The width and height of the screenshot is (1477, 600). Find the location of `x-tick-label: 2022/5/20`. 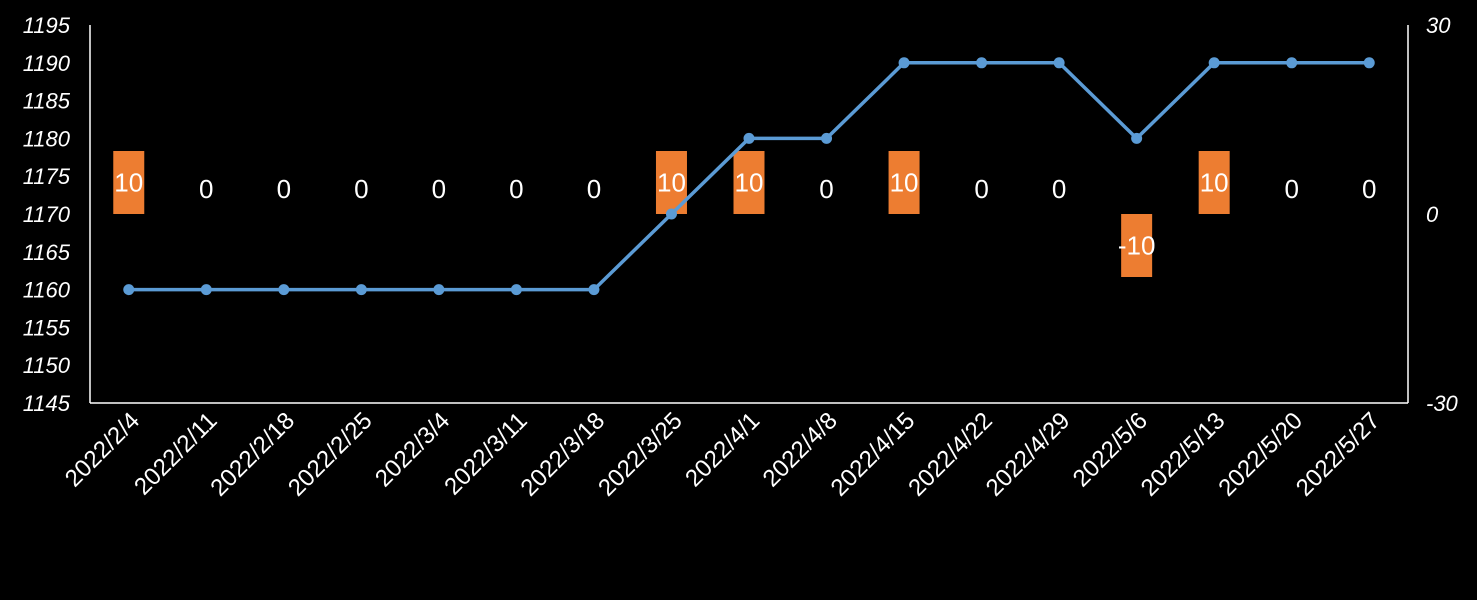

x-tick-label: 2022/5/20 is located at coordinates (1260, 454).